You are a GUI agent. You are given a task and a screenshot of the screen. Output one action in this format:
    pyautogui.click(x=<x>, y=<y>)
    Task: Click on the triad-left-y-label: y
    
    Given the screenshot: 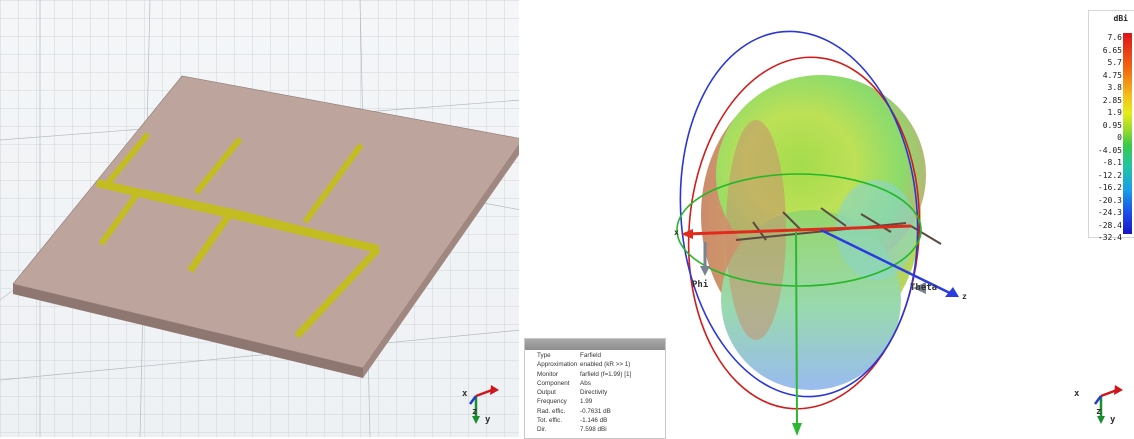 What is the action you would take?
    pyautogui.click(x=488, y=420)
    